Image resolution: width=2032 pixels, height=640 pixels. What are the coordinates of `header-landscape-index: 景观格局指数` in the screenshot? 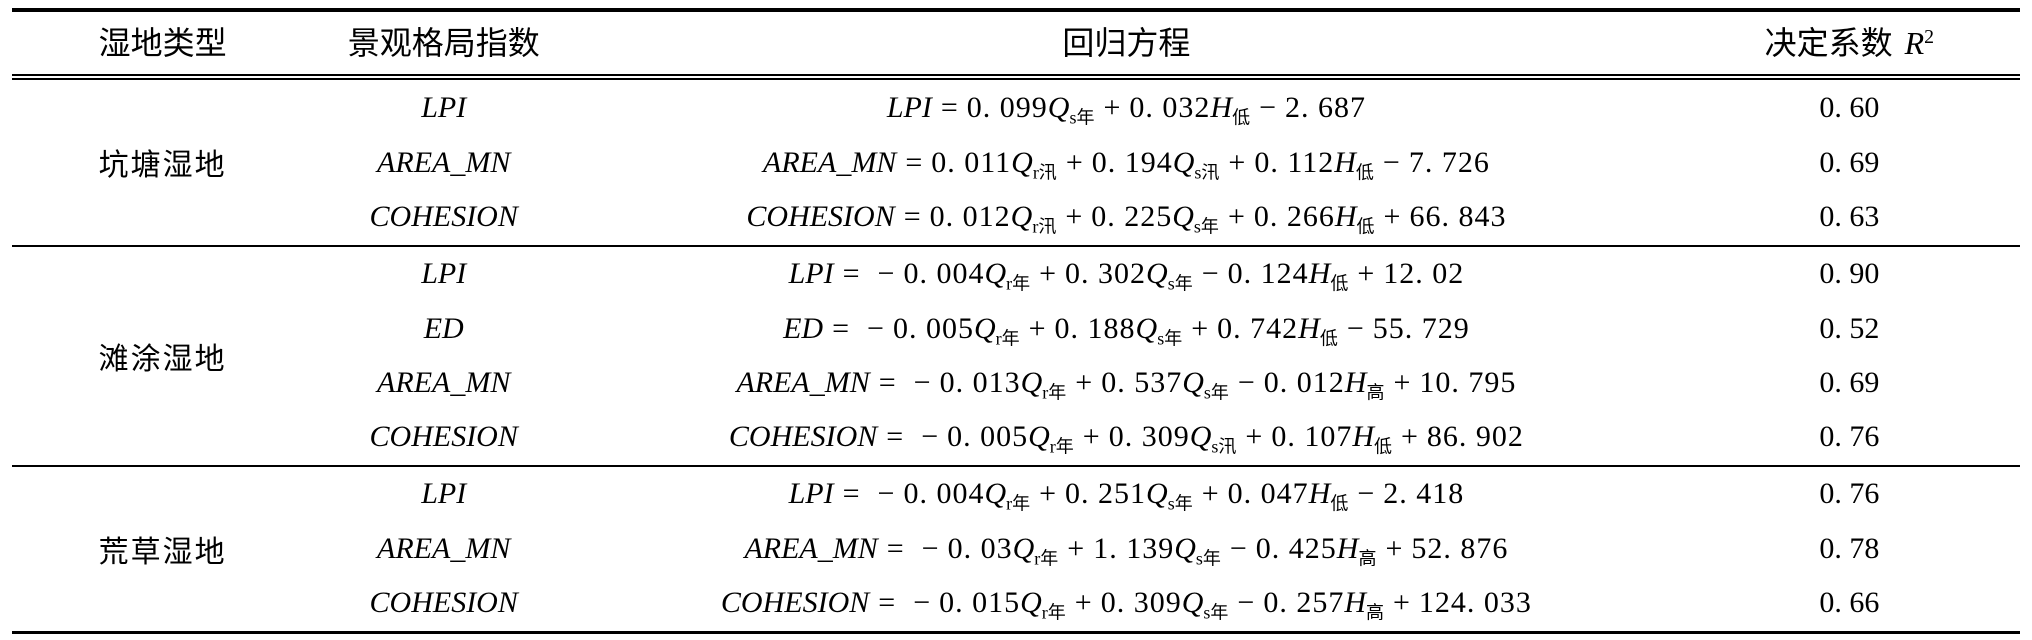 It's located at (444, 45).